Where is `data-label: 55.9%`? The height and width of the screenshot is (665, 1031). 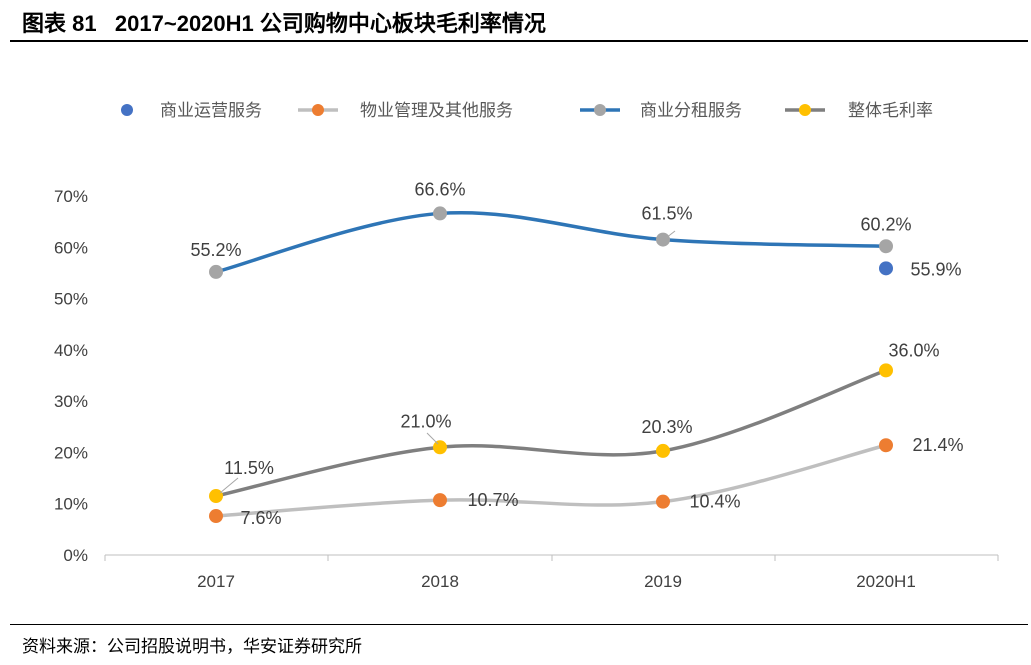
data-label: 55.9% is located at coordinates (935, 269).